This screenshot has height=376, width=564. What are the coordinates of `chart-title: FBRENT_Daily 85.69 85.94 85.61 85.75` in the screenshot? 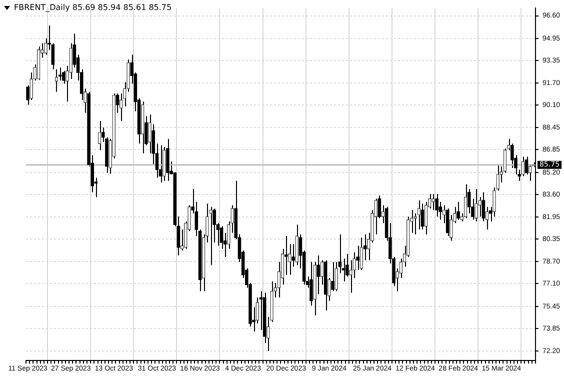 It's located at (93, 7).